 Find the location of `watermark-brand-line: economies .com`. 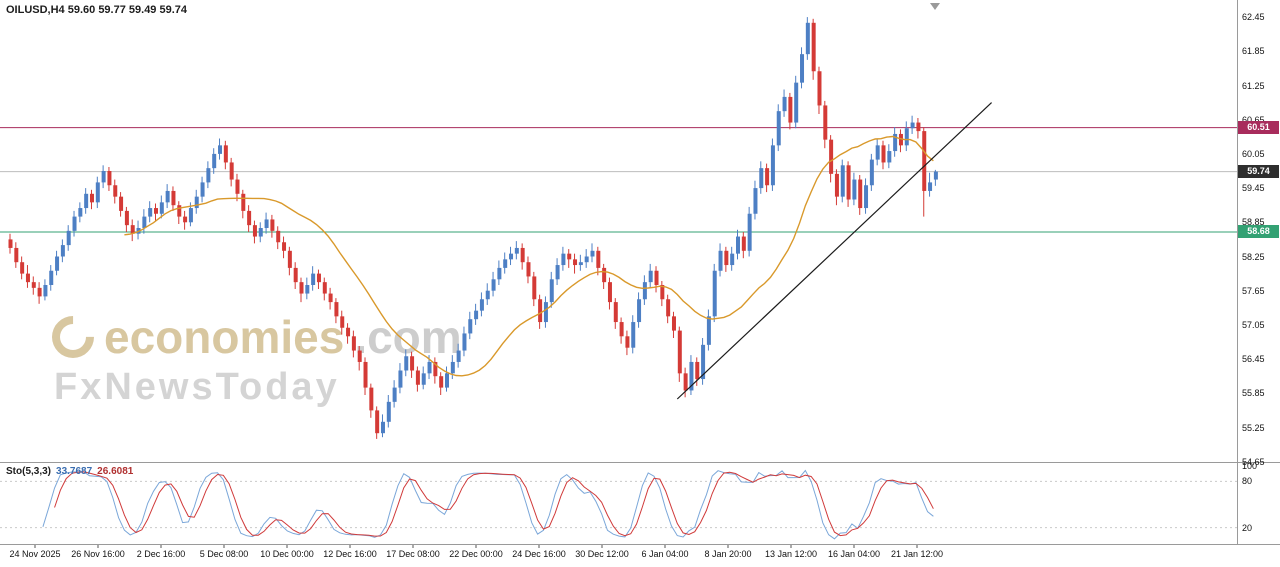

watermark-brand-line: economies .com is located at coordinates (252, 337).